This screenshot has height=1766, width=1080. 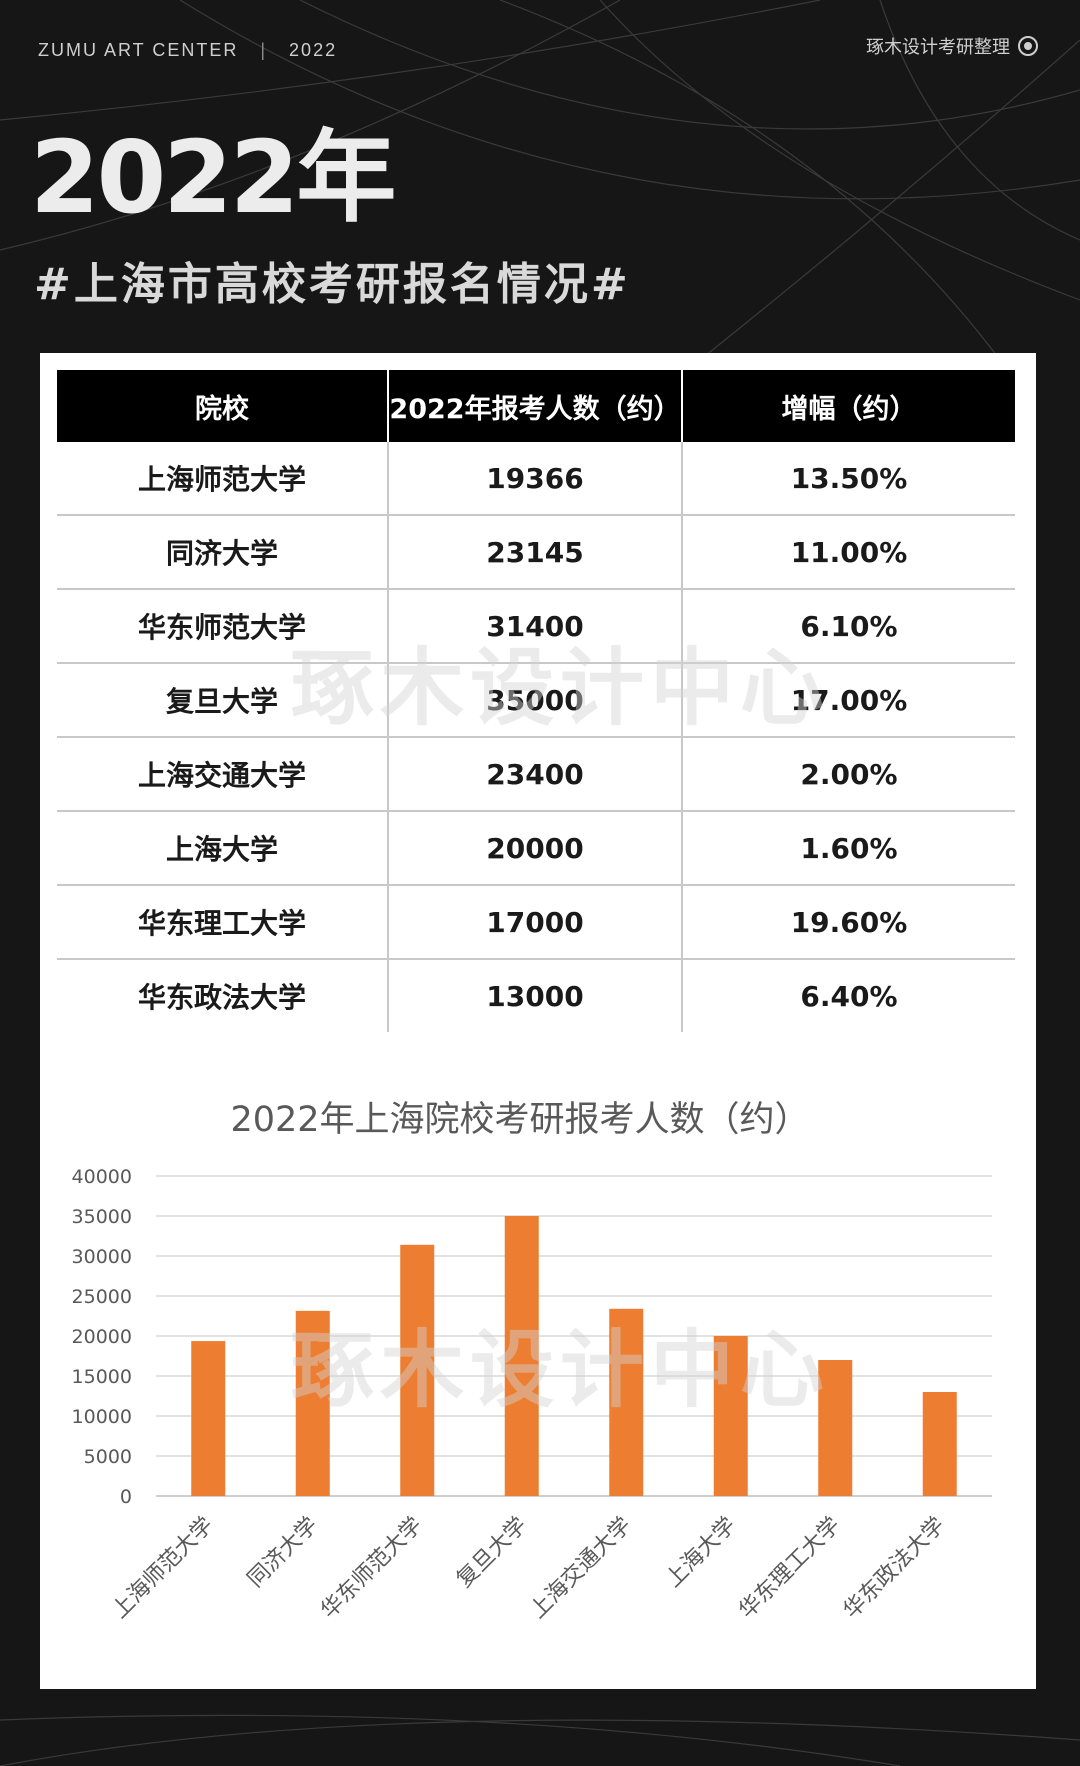 What do you see at coordinates (138, 50) in the screenshot?
I see `brand-name: ZUMU ART CENTER` at bounding box center [138, 50].